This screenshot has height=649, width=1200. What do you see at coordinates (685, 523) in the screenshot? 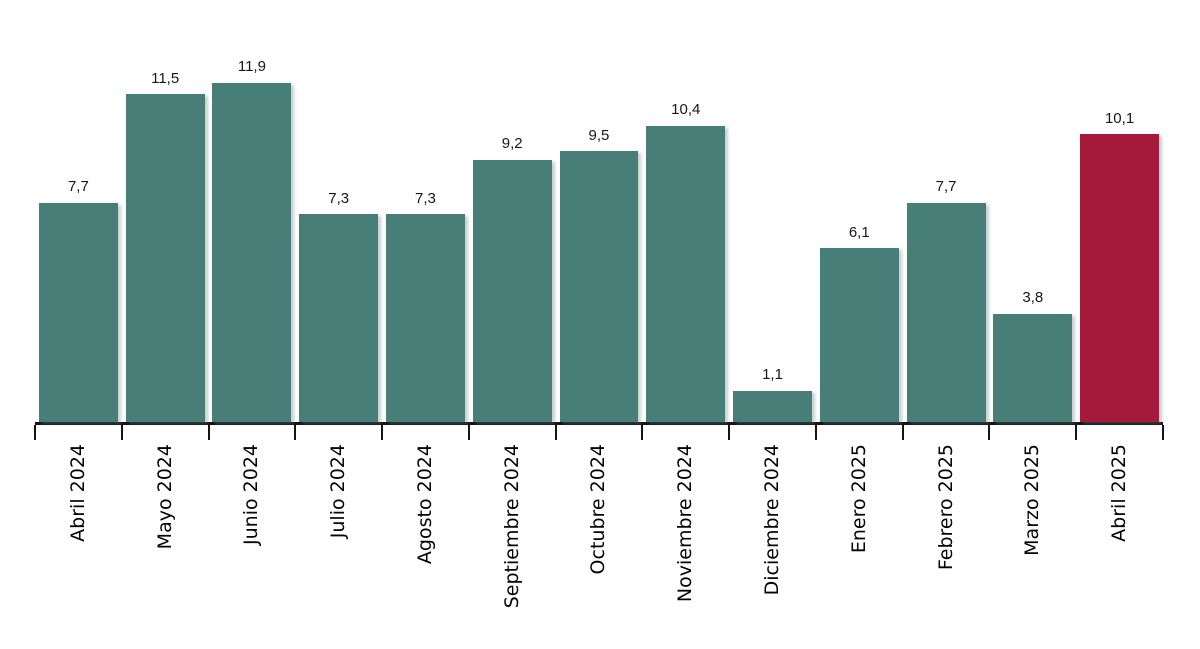
I see `x-axis-label: Noviembre 2024` at bounding box center [685, 523].